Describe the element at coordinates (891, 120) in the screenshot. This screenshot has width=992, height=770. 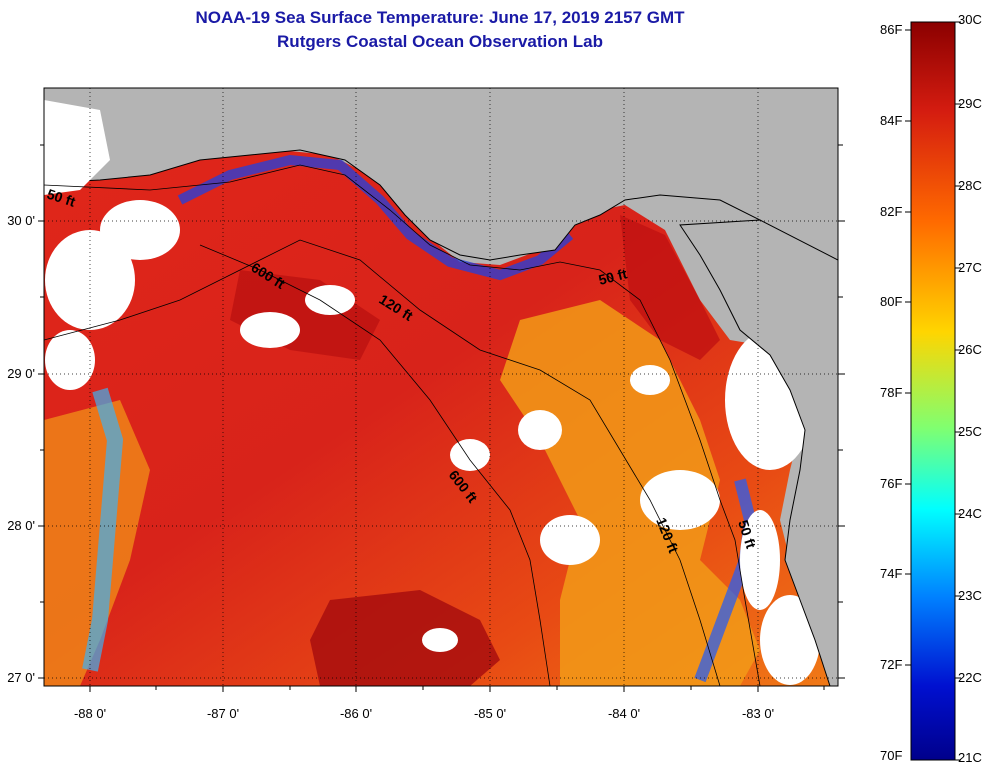
I see `colorbar-f-label: 84F` at that location.